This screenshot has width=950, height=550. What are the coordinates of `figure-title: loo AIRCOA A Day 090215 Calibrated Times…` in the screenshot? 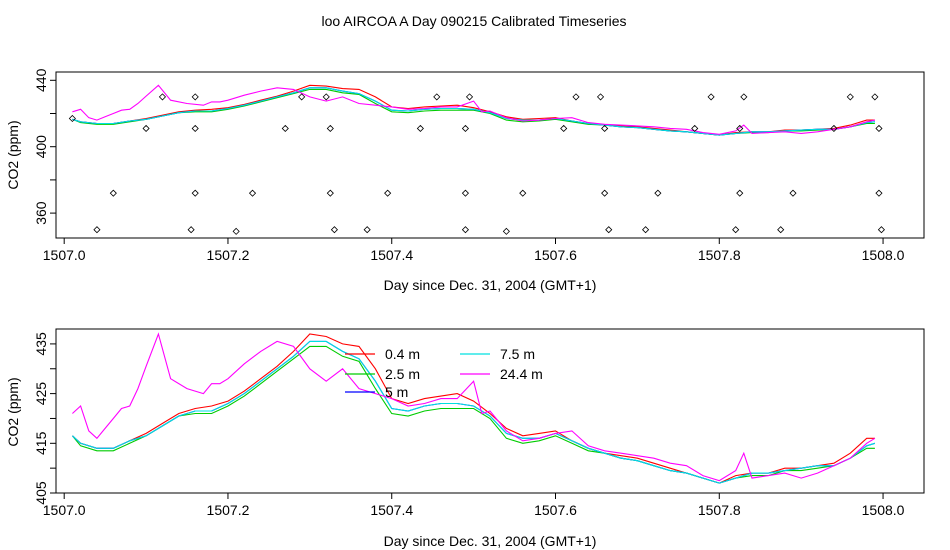 It's located at (473, 21).